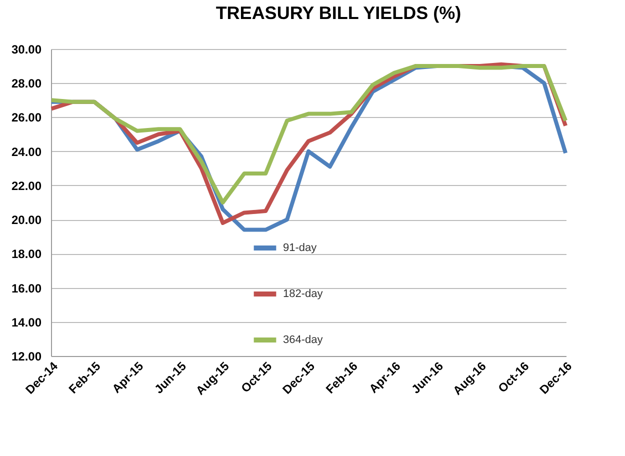  I want to click on y-tick-label: 22.00, so click(26, 185).